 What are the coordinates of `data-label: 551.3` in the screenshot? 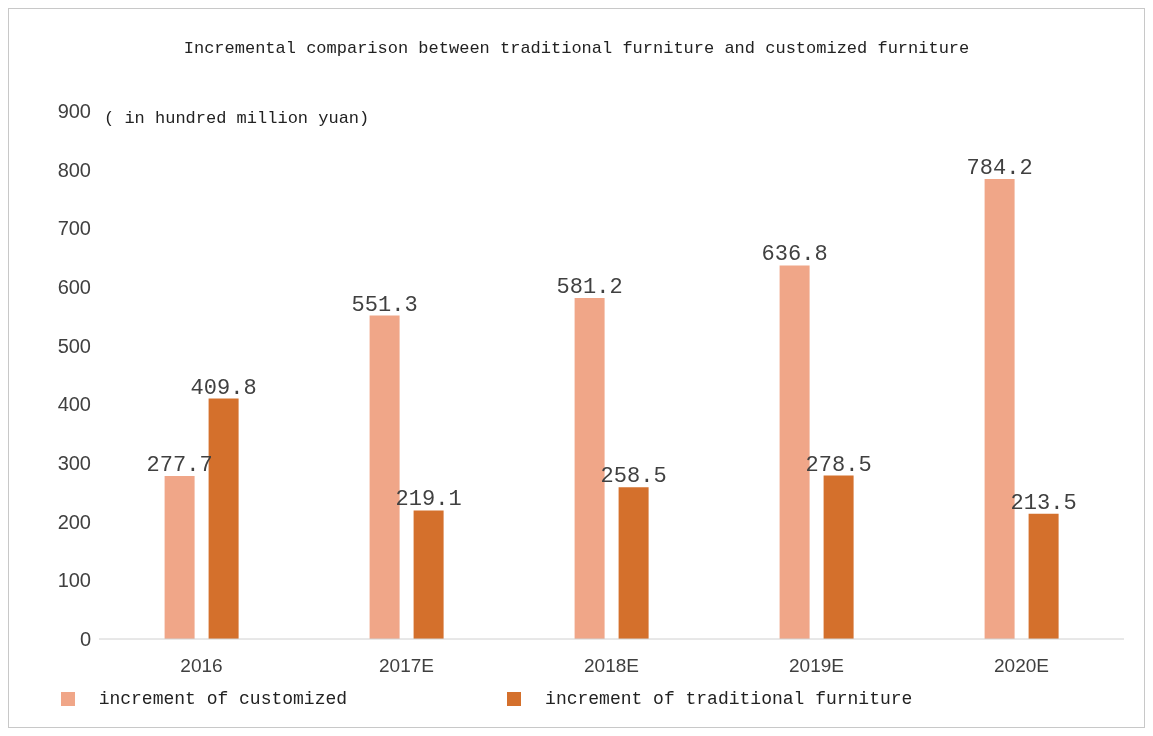 It's located at (384, 305).